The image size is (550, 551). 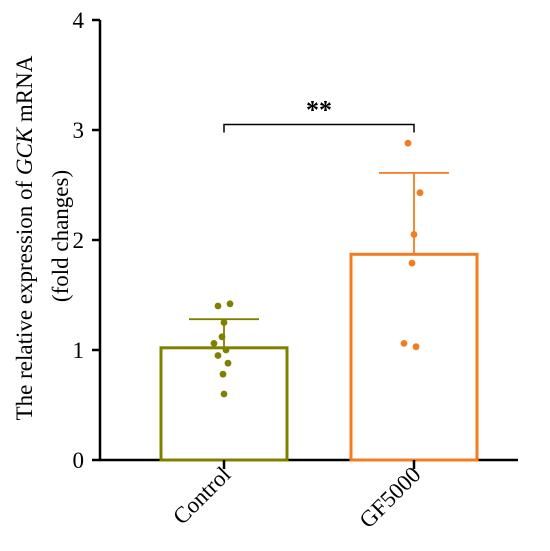 I want to click on significance-bracket, so click(x=319, y=128).